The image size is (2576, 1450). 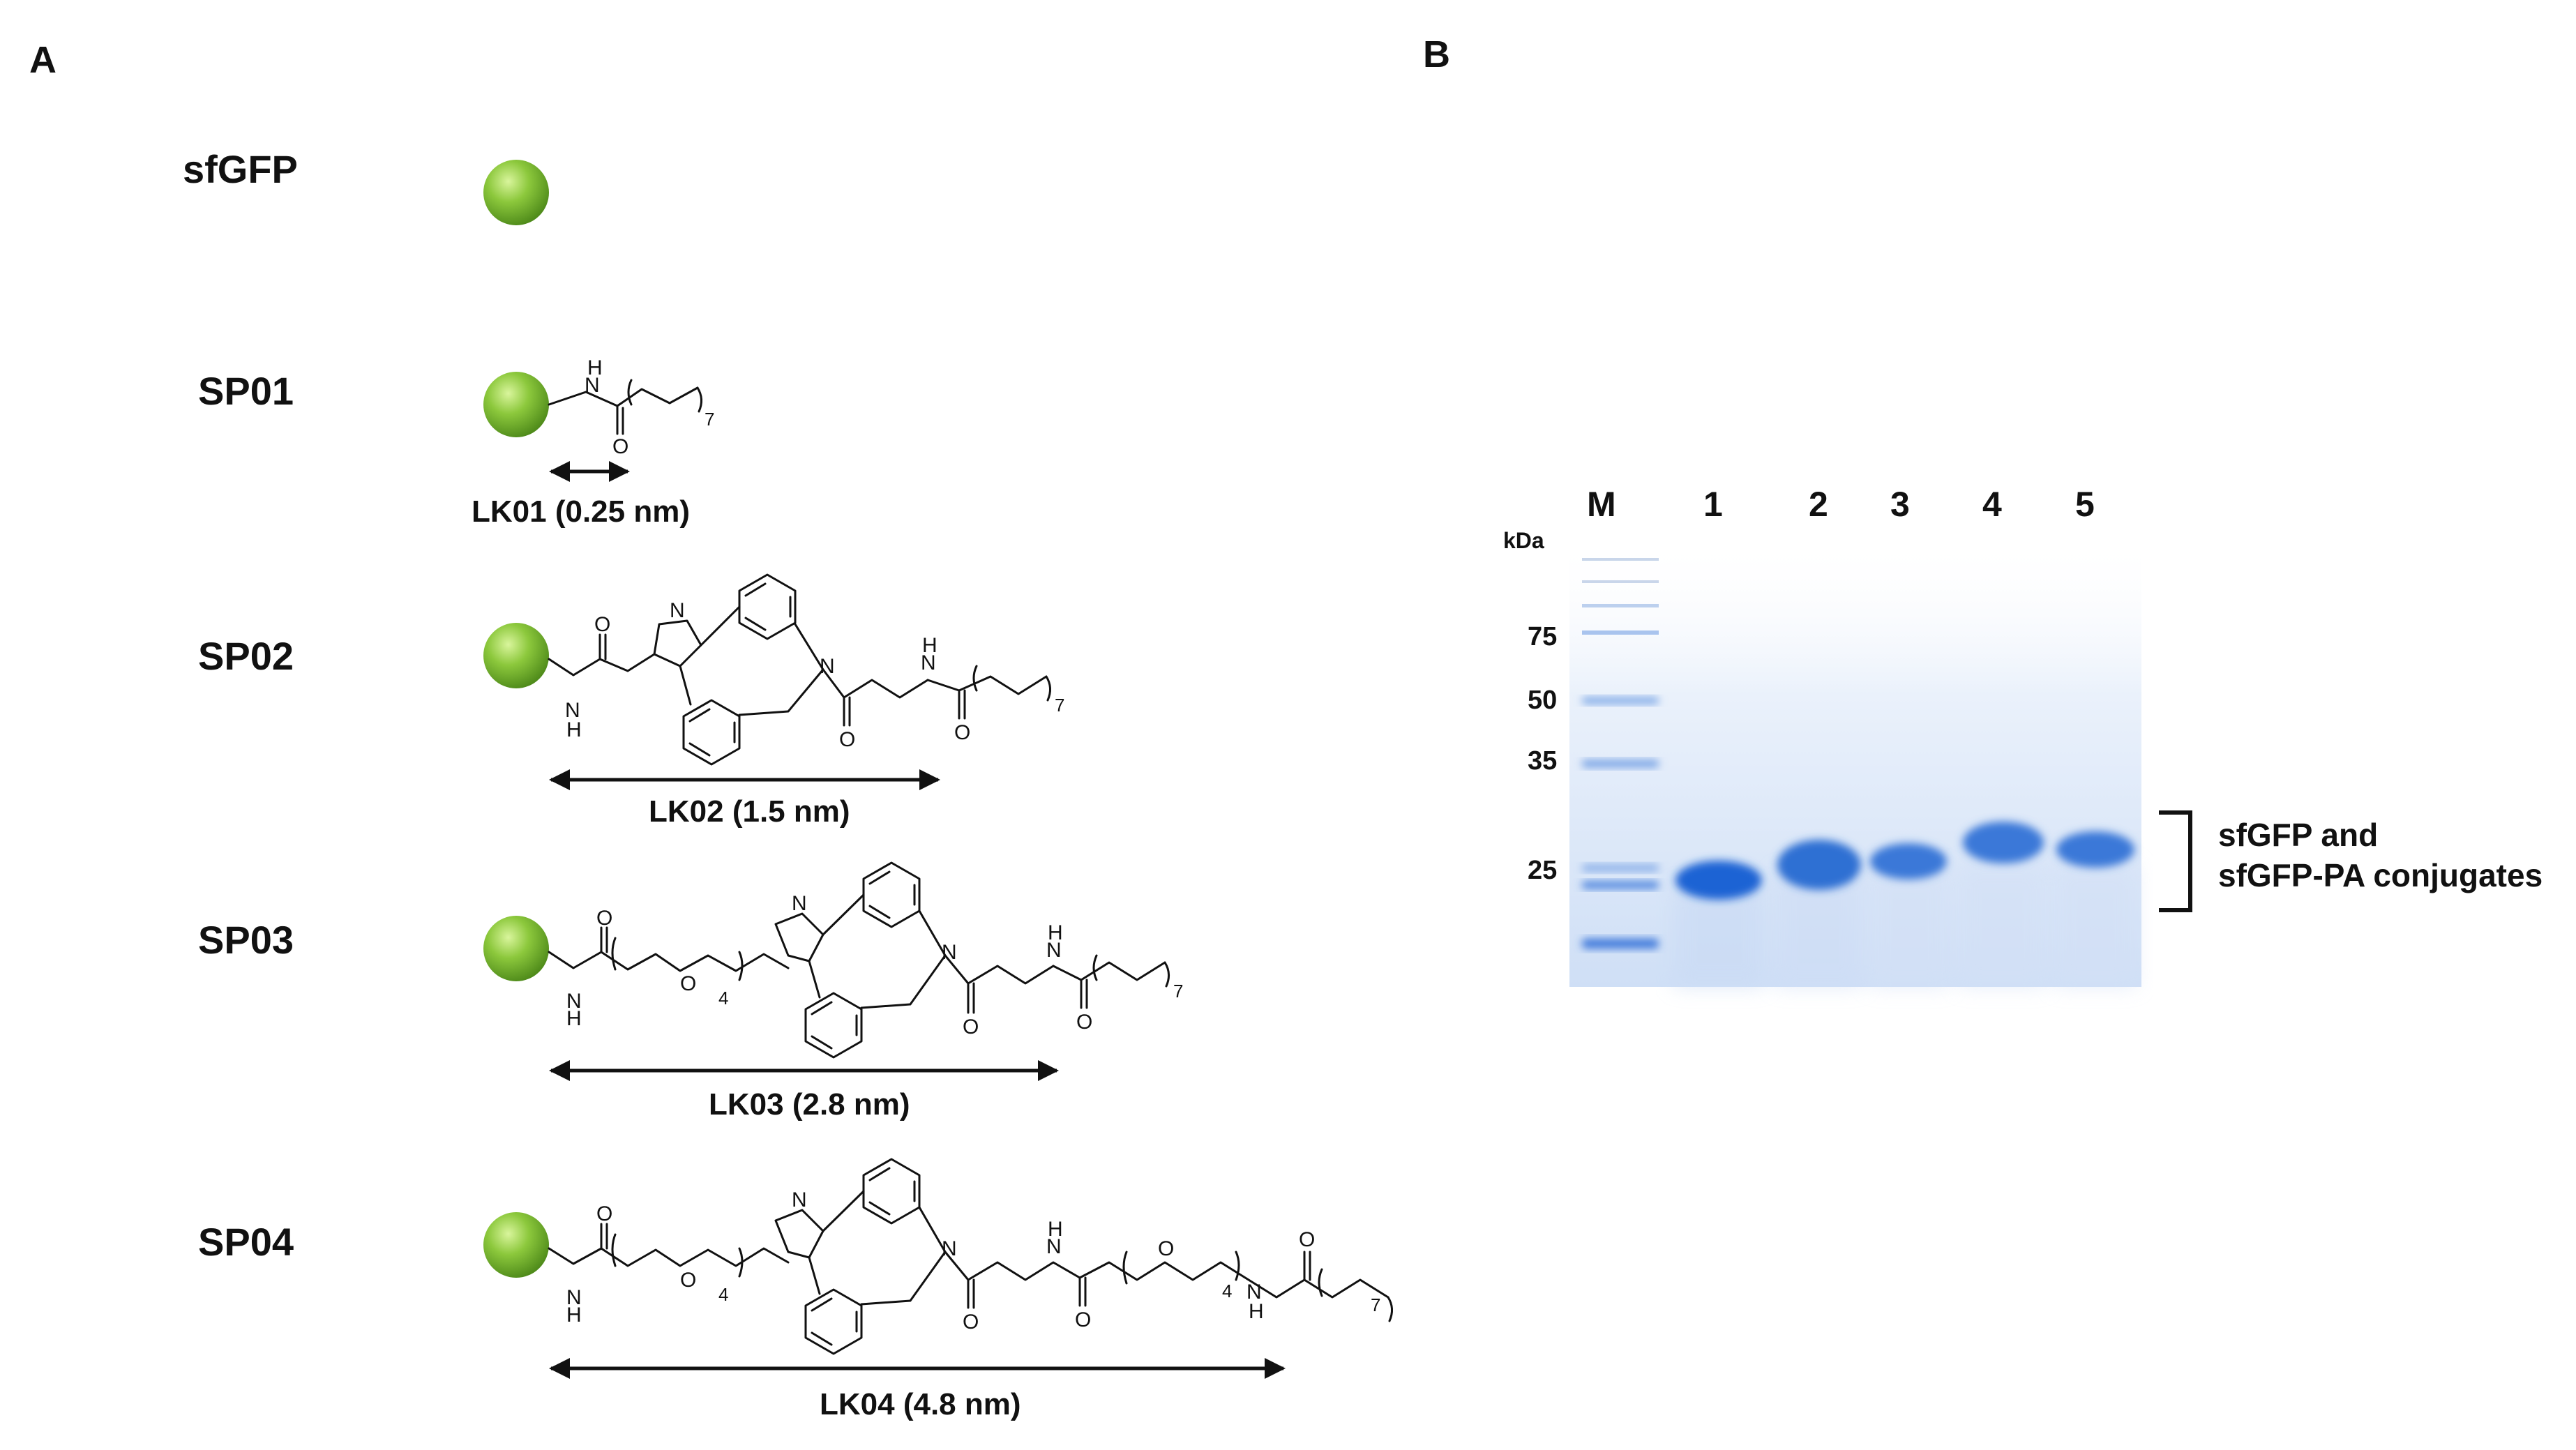 I want to click on row-label-sp03: SP03, so click(x=246, y=940).